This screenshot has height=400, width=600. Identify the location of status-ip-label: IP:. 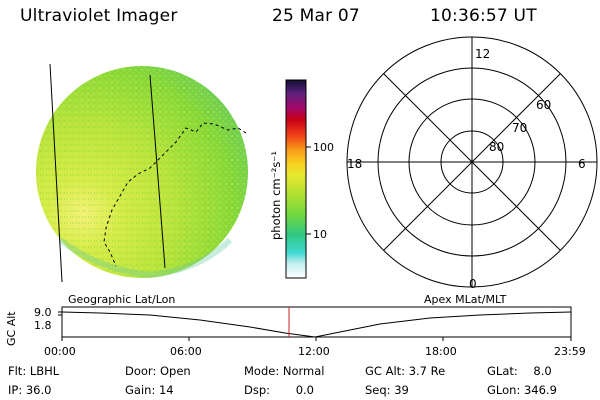
(15, 390).